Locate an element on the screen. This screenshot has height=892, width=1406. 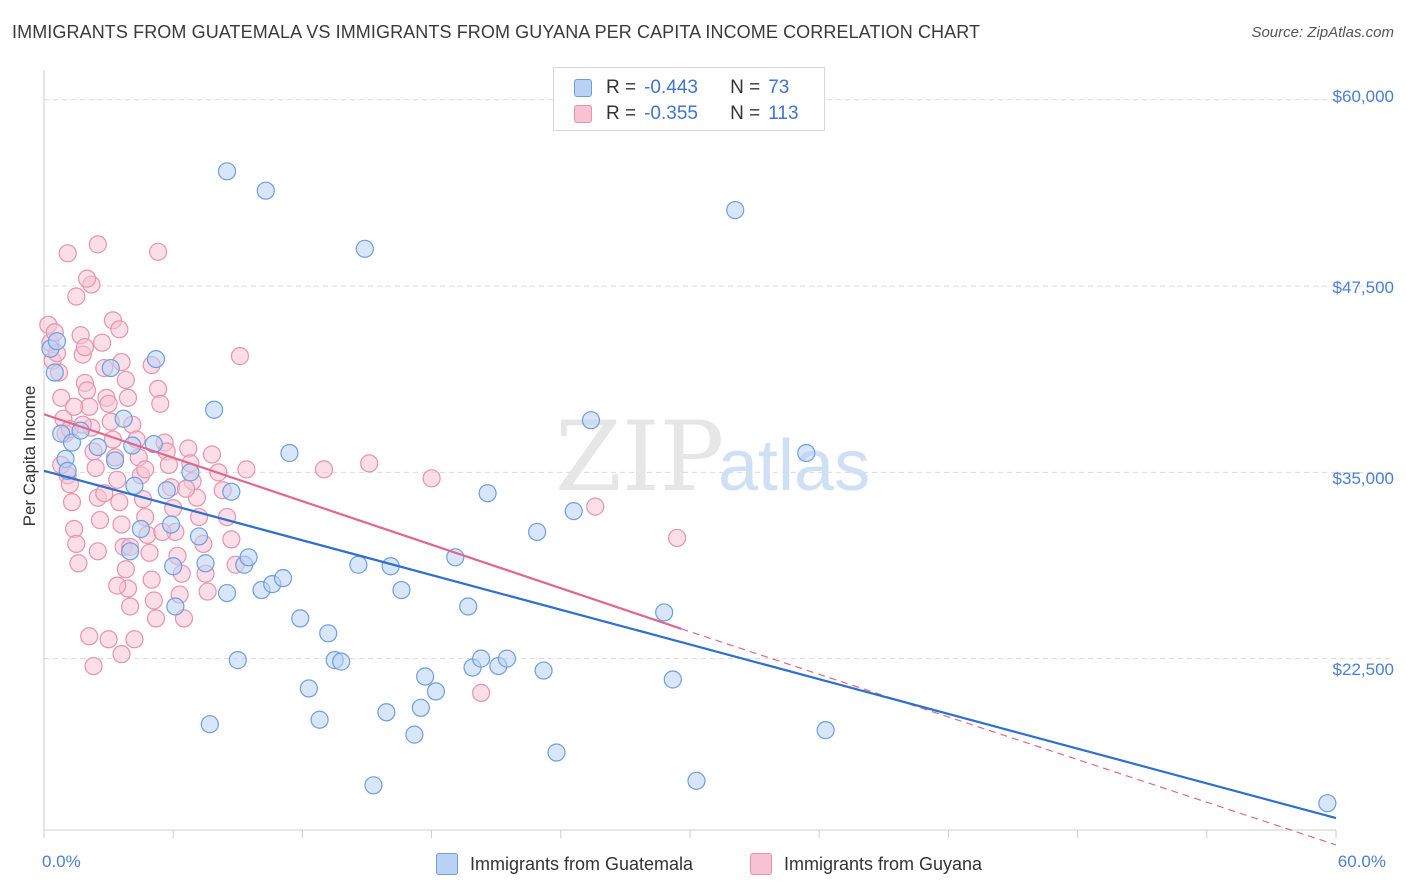
legend-label-guyana: Immigrants from Guyana is located at coordinates (883, 863).